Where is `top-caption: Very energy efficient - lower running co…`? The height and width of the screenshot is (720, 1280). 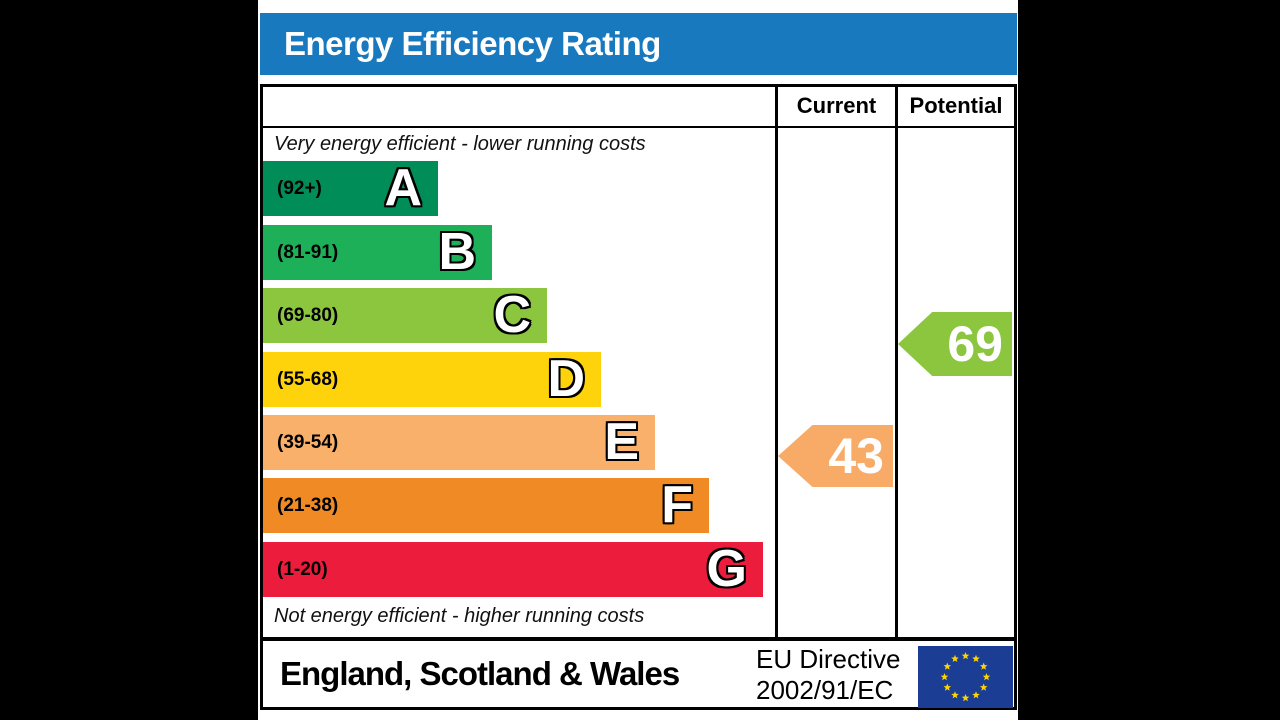 top-caption: Very energy efficient - lower running co… is located at coordinates (460, 144).